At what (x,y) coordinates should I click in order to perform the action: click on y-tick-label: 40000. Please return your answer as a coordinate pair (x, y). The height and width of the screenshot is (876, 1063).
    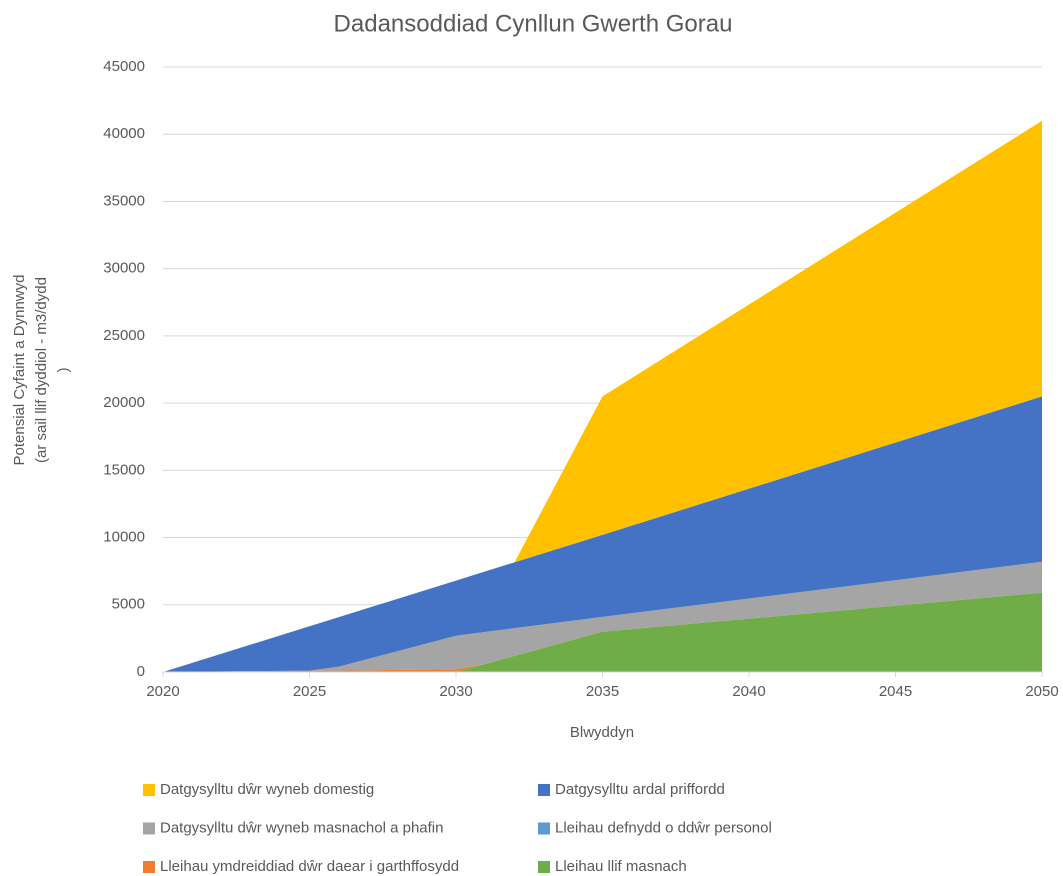
    Looking at the image, I should click on (124, 133).